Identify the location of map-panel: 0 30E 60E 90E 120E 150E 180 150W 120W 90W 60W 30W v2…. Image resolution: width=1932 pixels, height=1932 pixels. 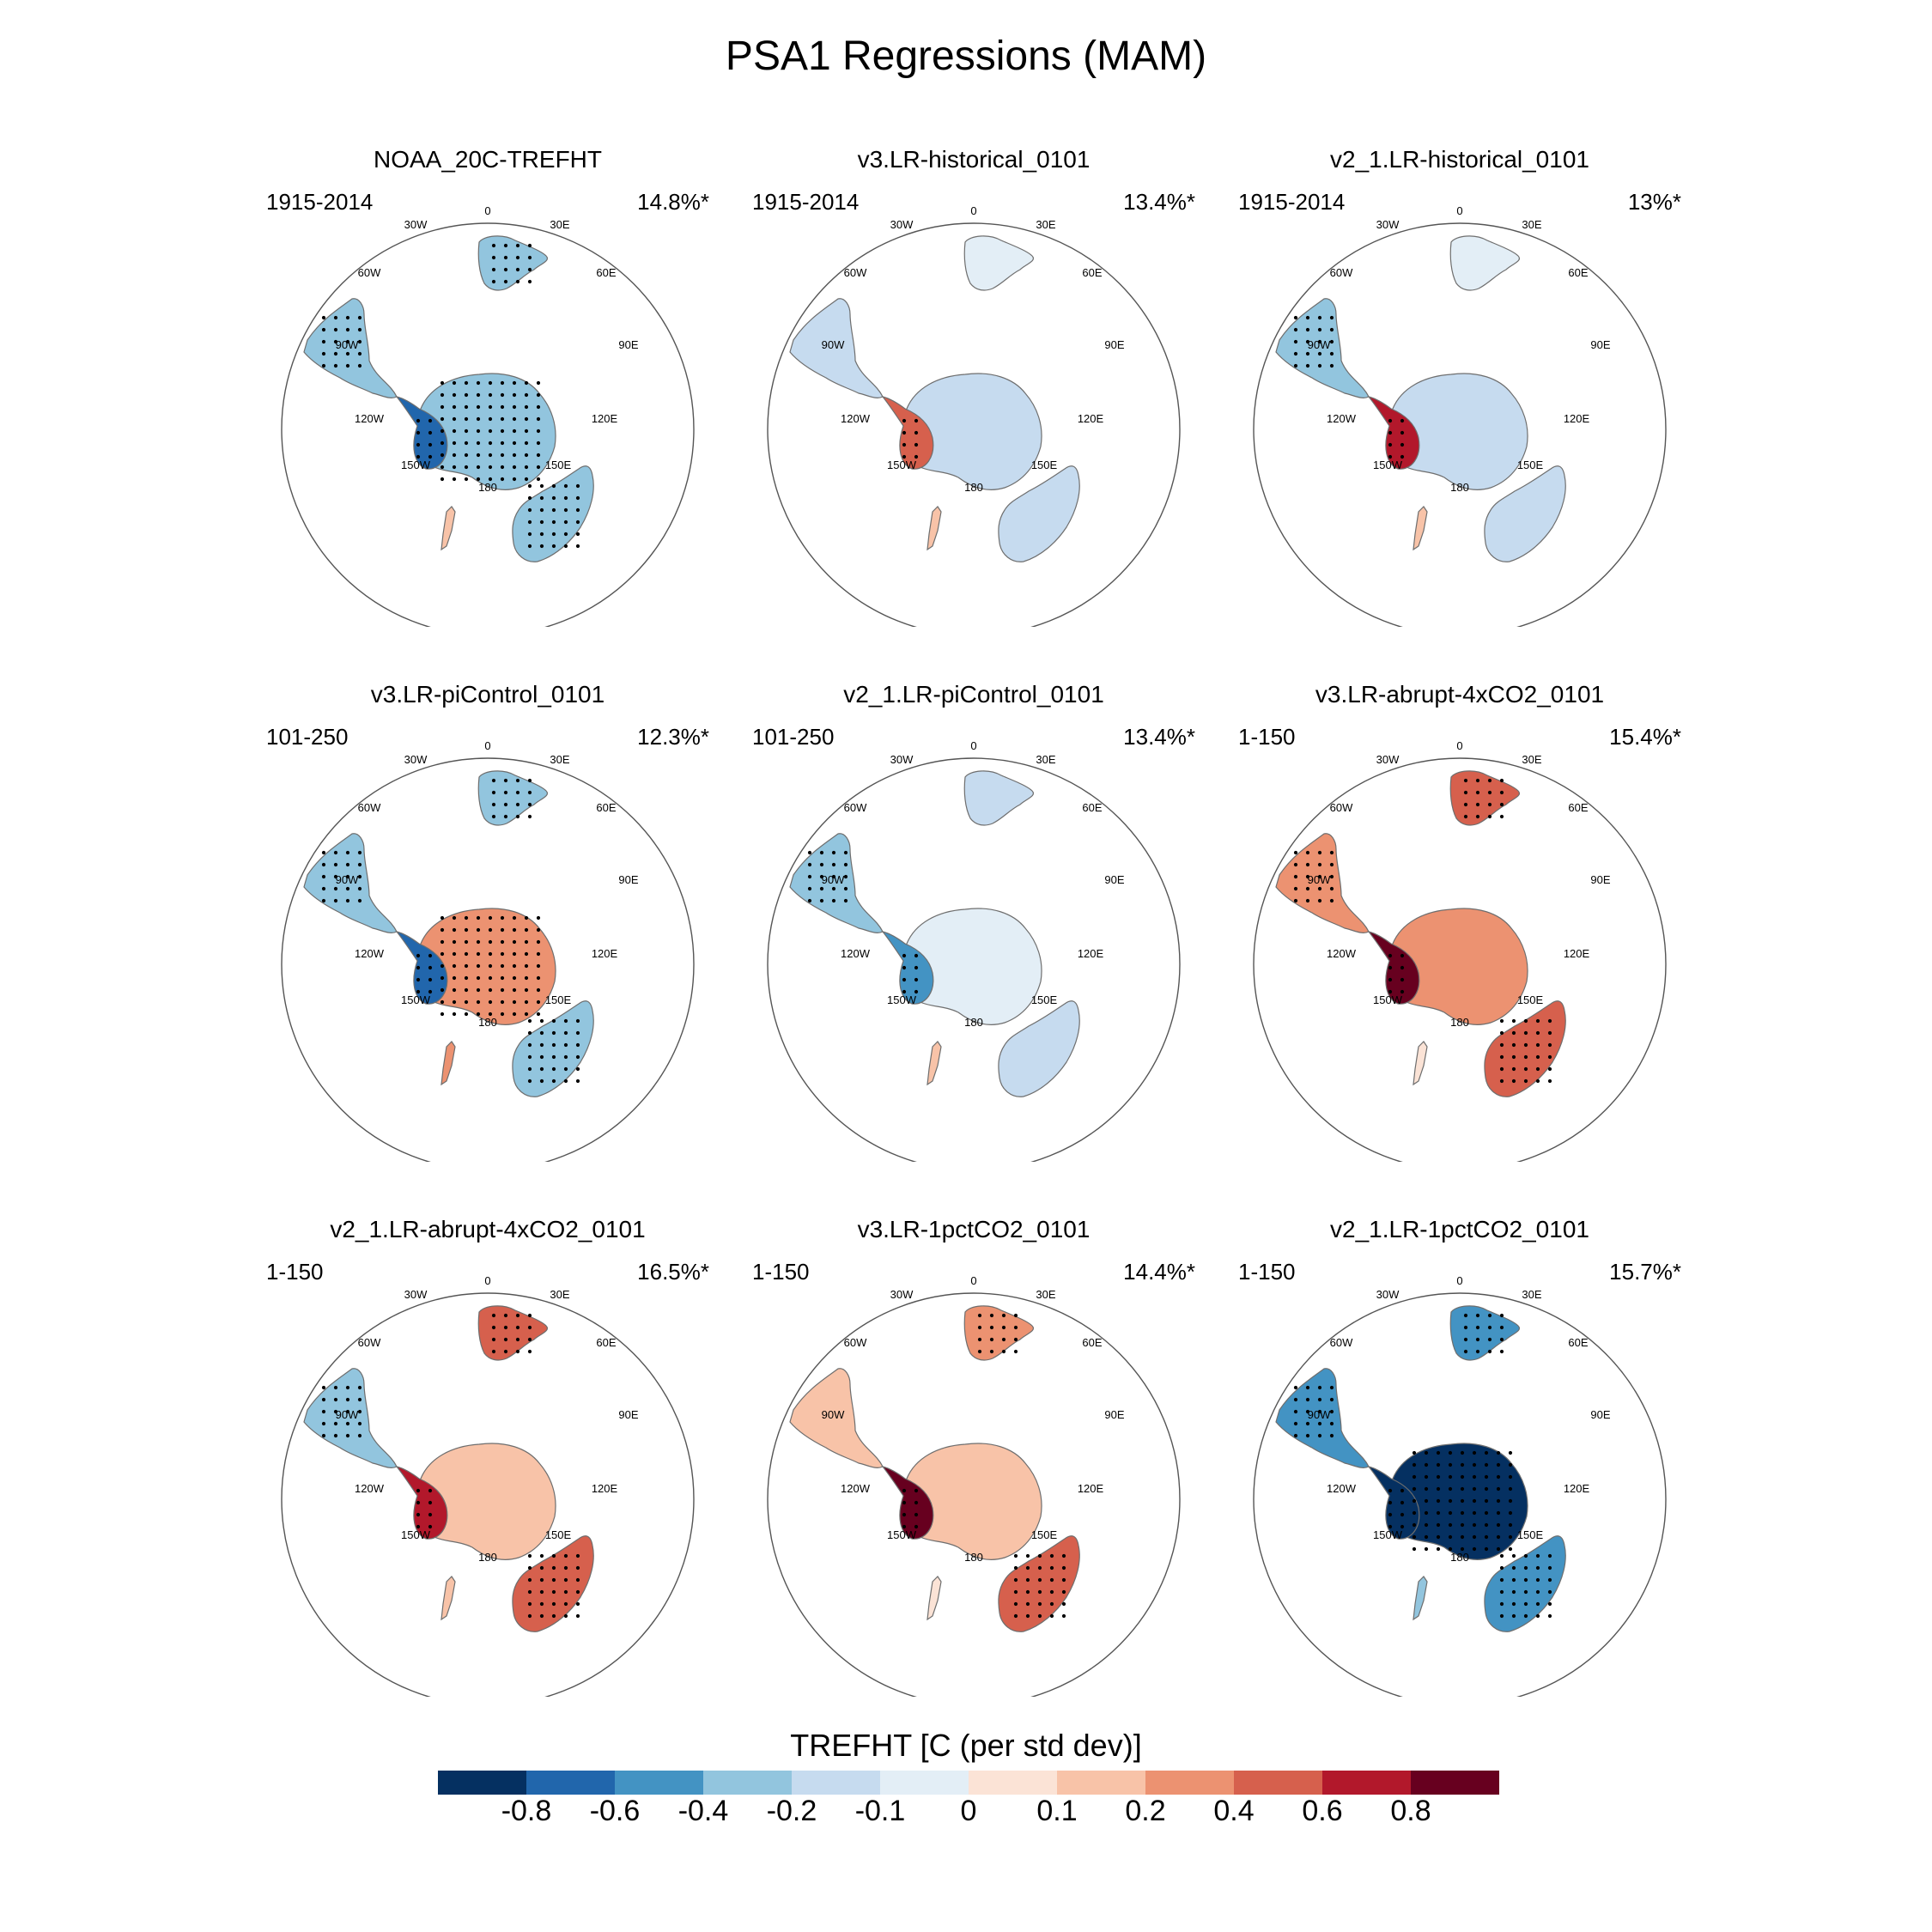
(1460, 387).